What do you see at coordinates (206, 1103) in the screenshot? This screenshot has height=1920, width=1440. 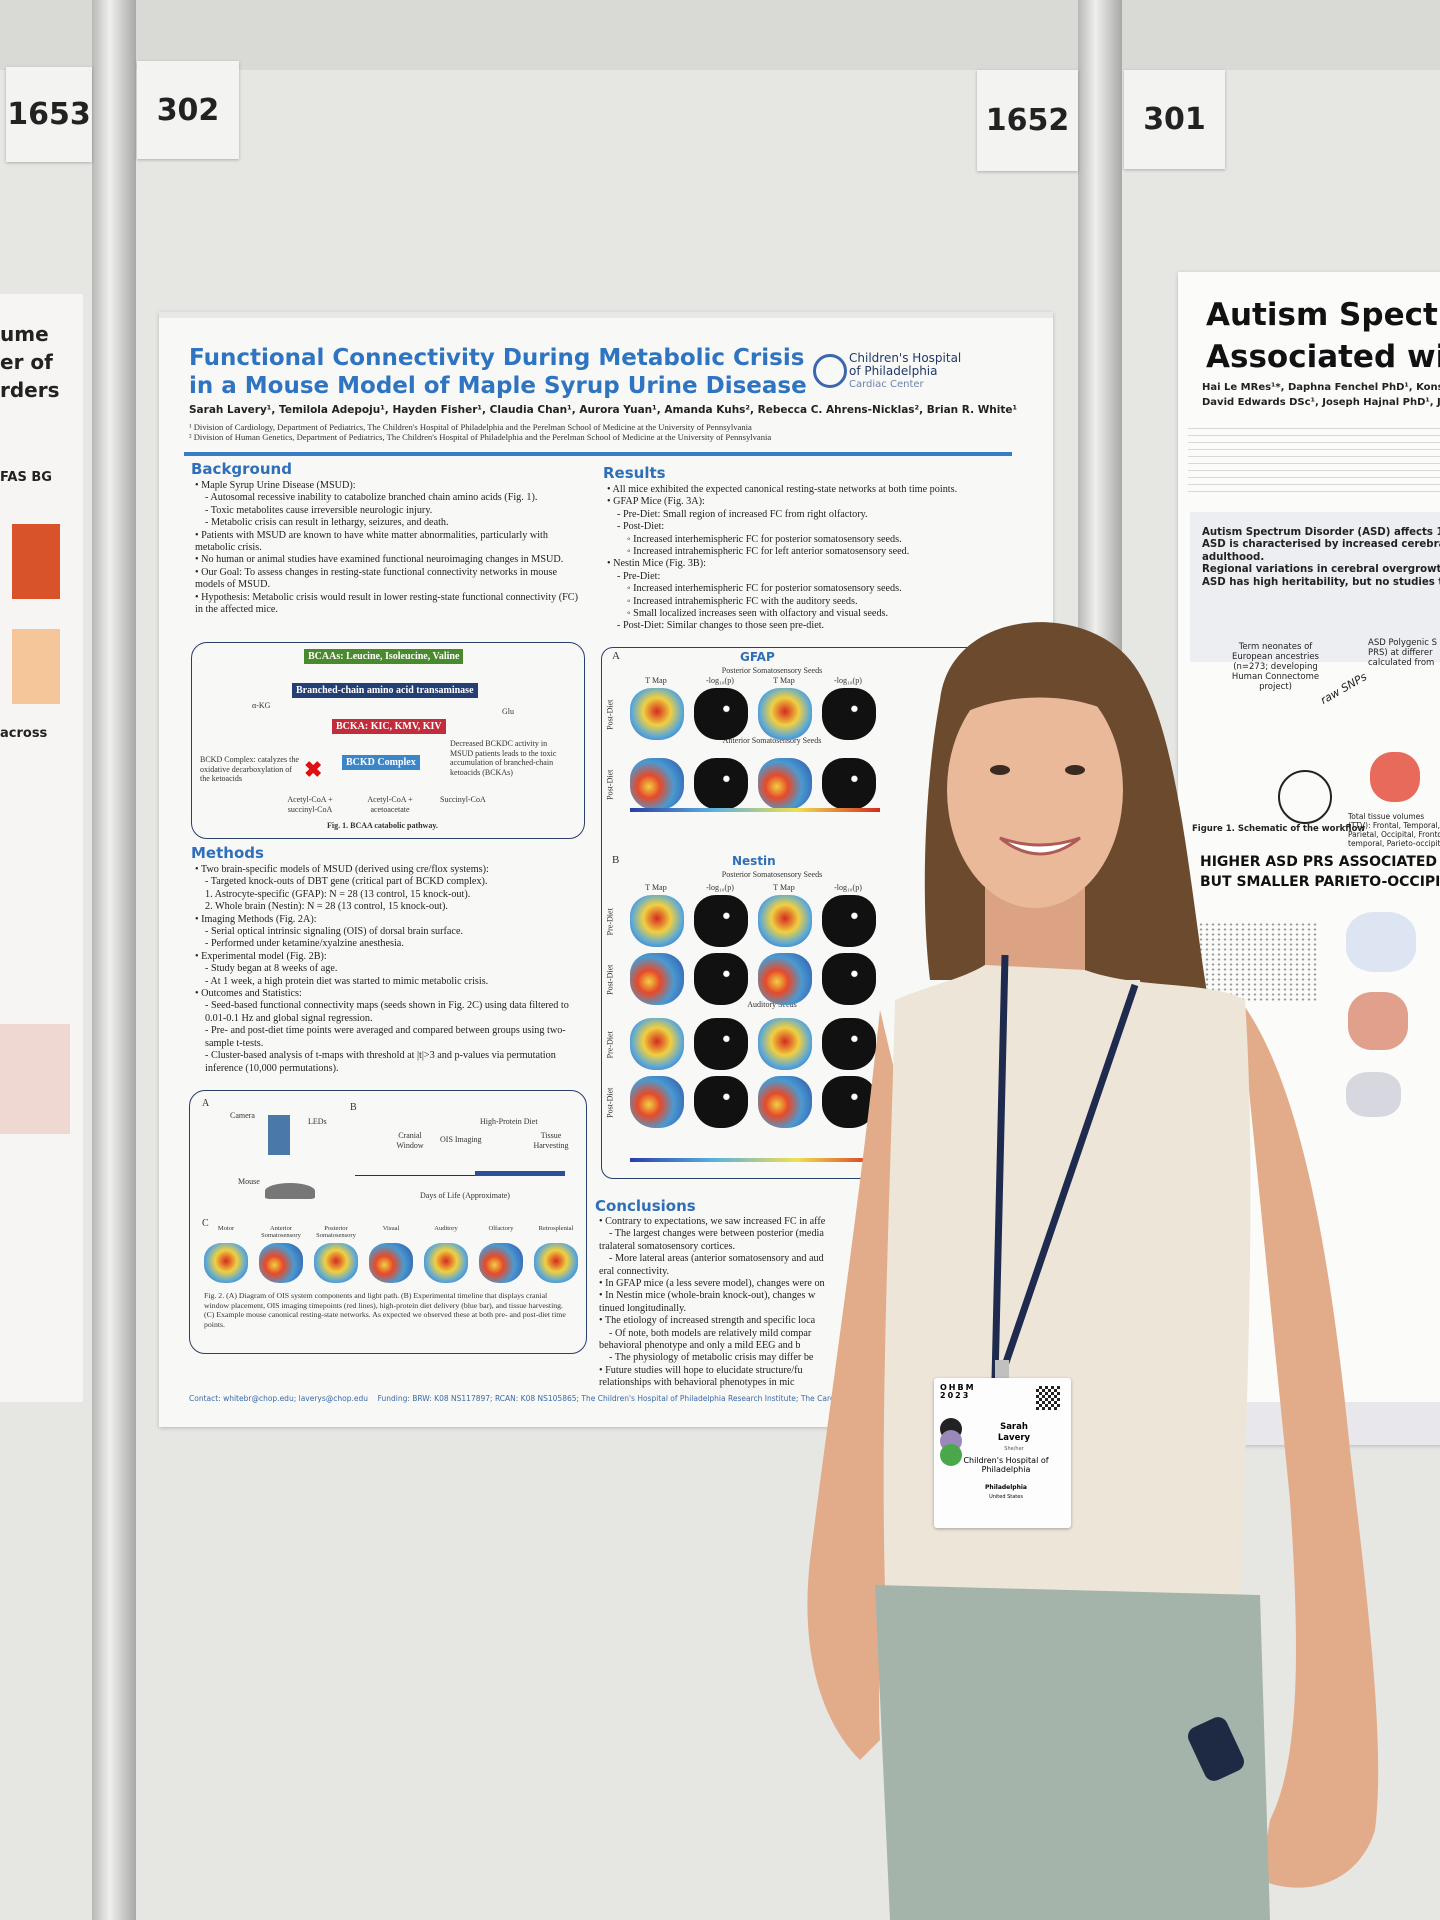 I see `panel-label: A` at bounding box center [206, 1103].